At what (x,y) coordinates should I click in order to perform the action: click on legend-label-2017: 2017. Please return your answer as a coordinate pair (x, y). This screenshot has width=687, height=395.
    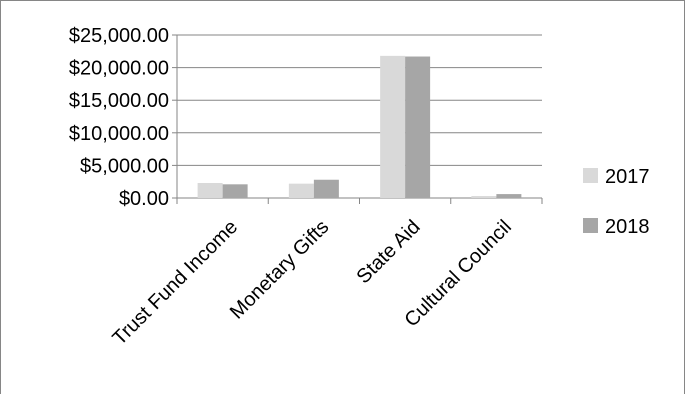
    Looking at the image, I should click on (627, 177).